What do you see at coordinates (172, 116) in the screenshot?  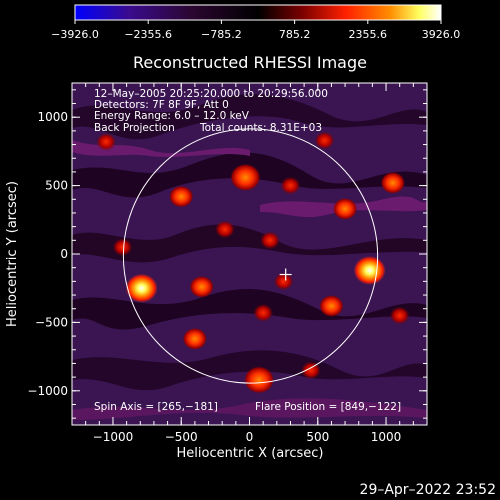 I see `energy-range-text: Energy Range: 6.0 – 12.0 keV` at bounding box center [172, 116].